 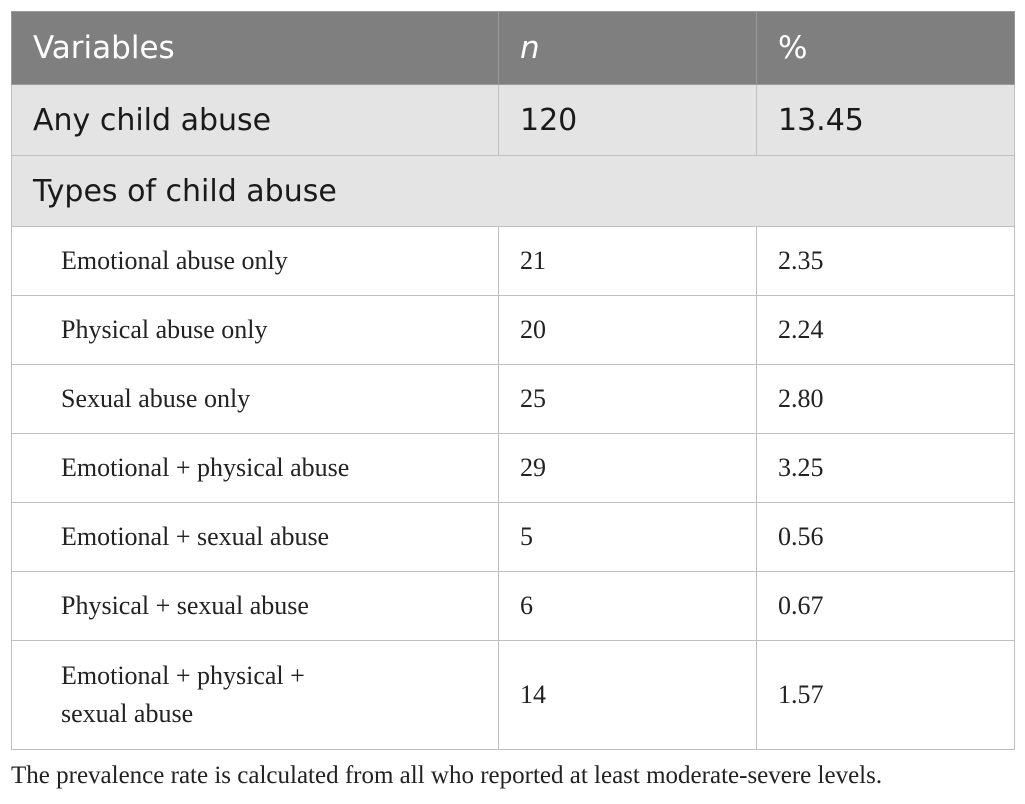 I want to click on table-row: Emotional abuse only 21 2.35, so click(x=513, y=261).